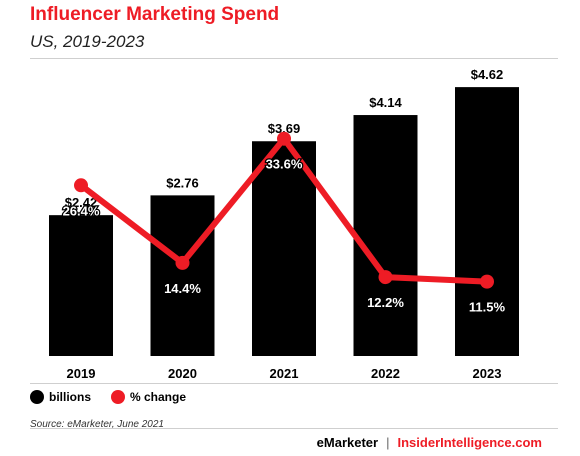 This screenshot has height=456, width=580. Describe the element at coordinates (385, 235) in the screenshot. I see `bar-2022` at that location.